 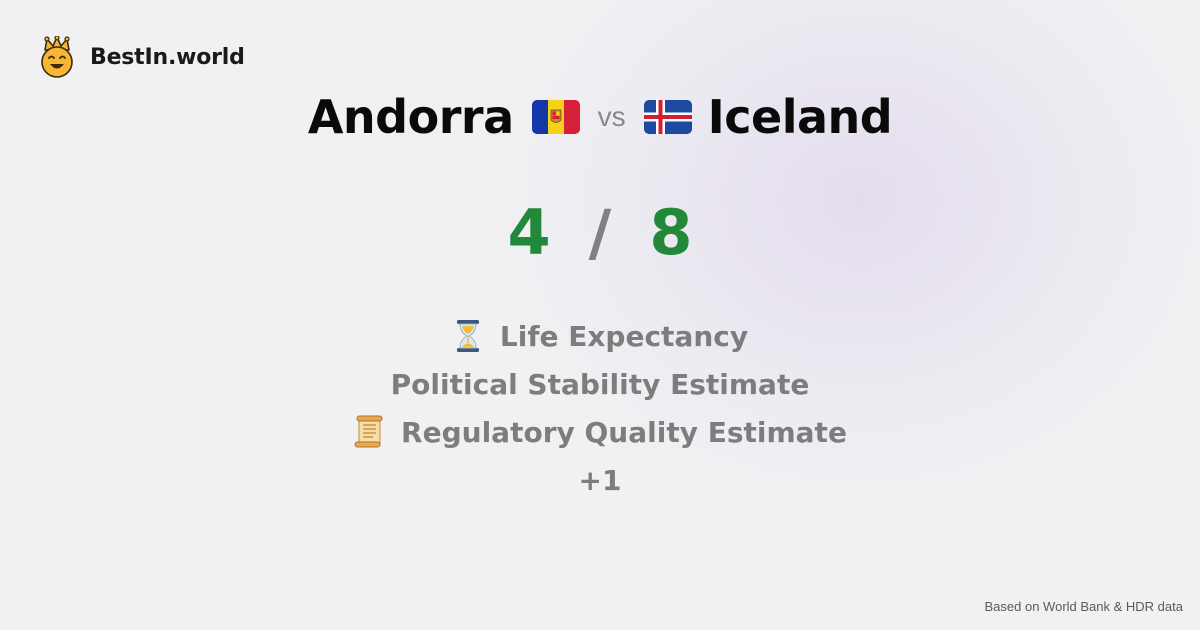 What do you see at coordinates (800, 117) in the screenshot?
I see `right-country-name: Iceland` at bounding box center [800, 117].